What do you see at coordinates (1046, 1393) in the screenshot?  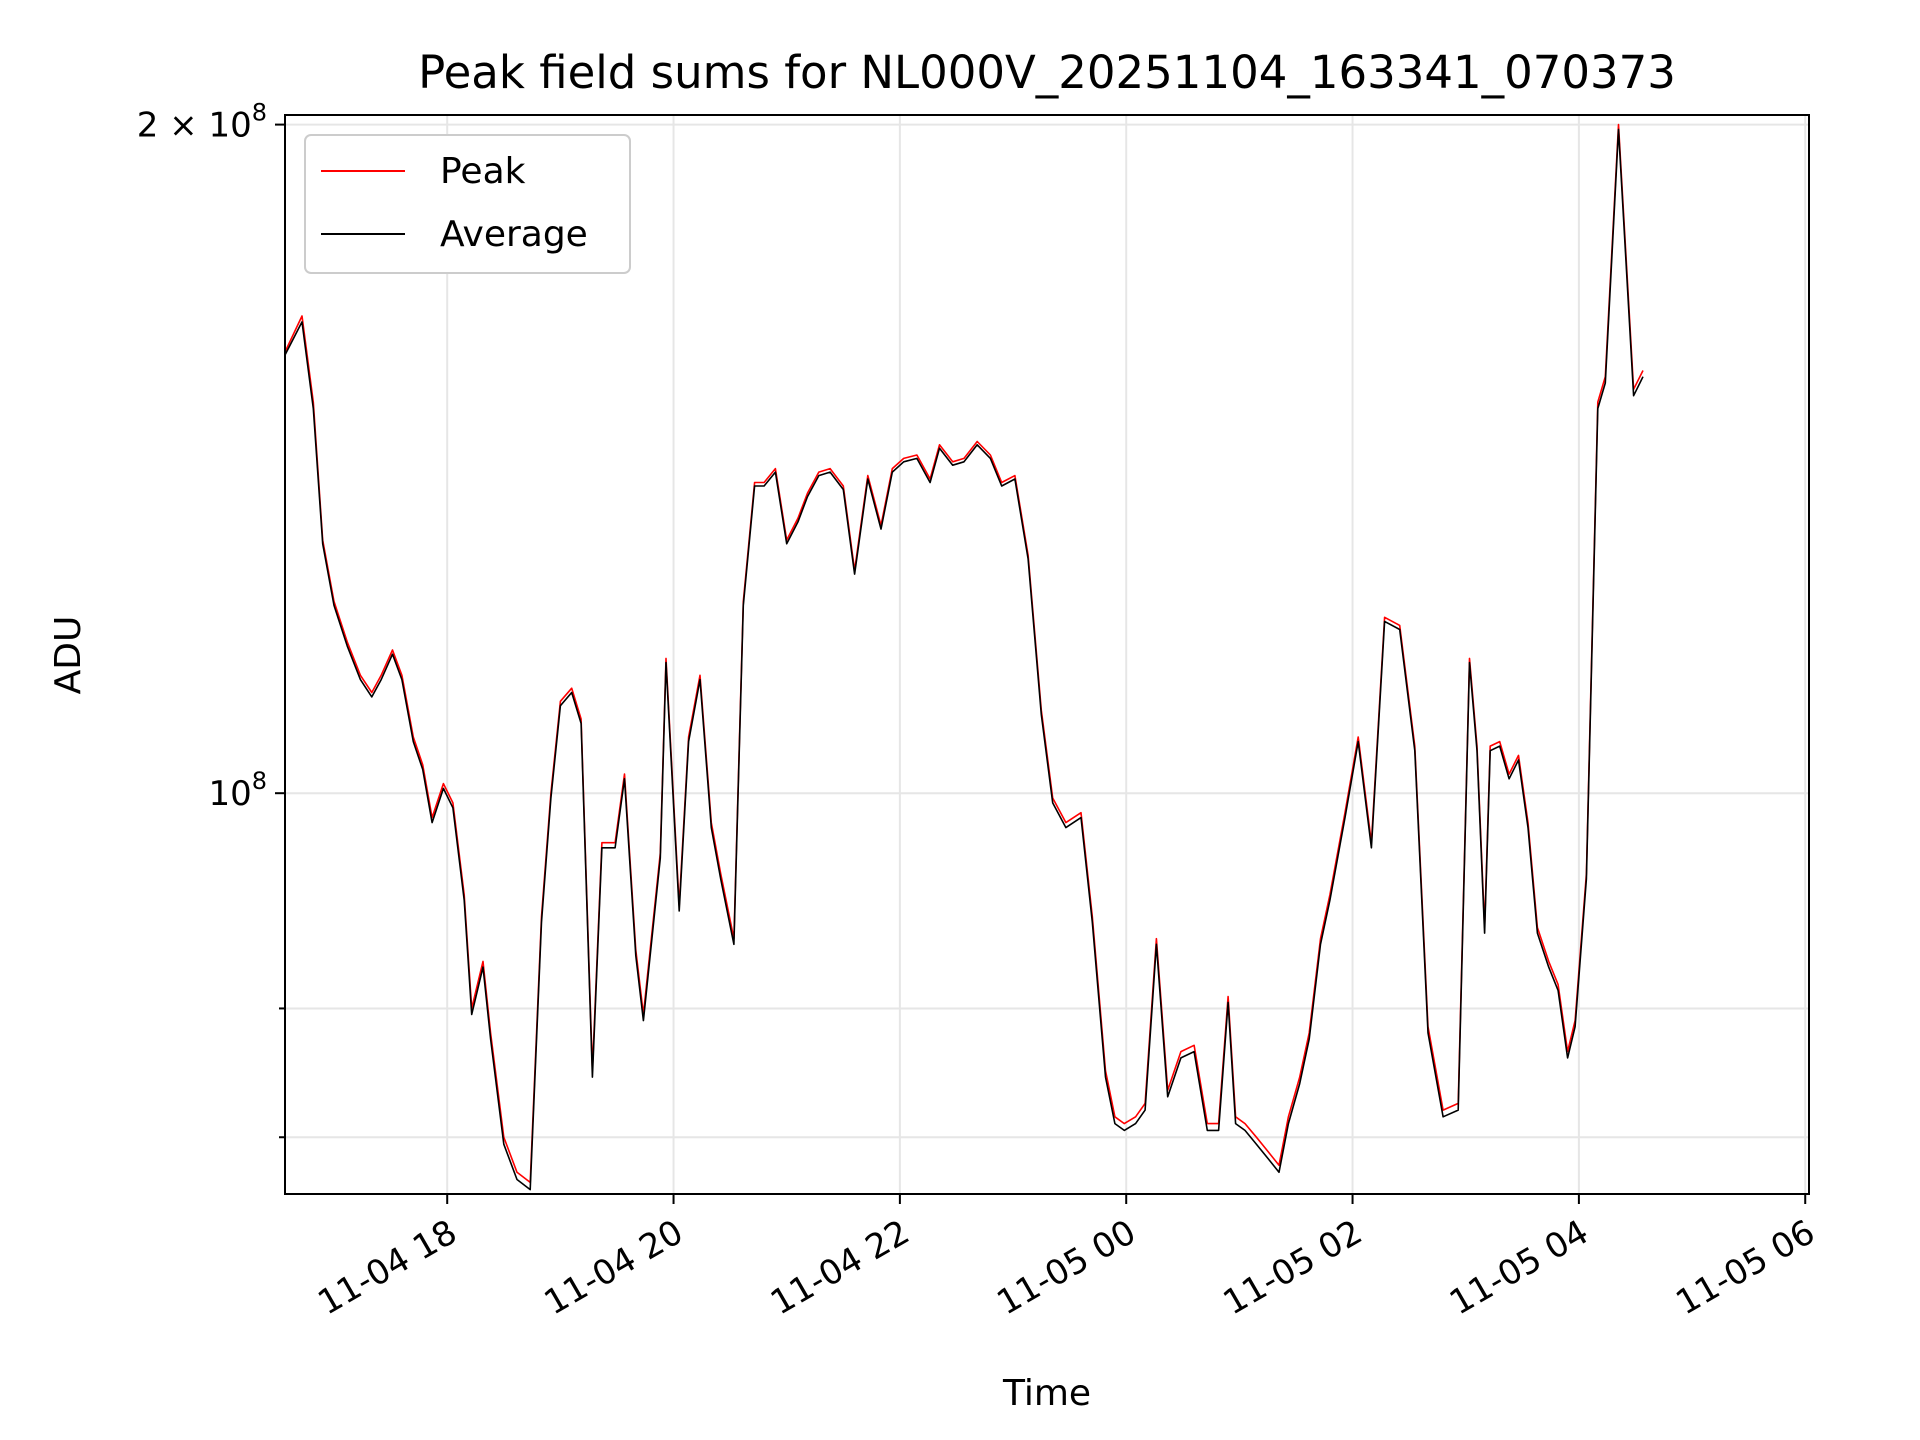 I see `x-axis-label: Time` at bounding box center [1046, 1393].